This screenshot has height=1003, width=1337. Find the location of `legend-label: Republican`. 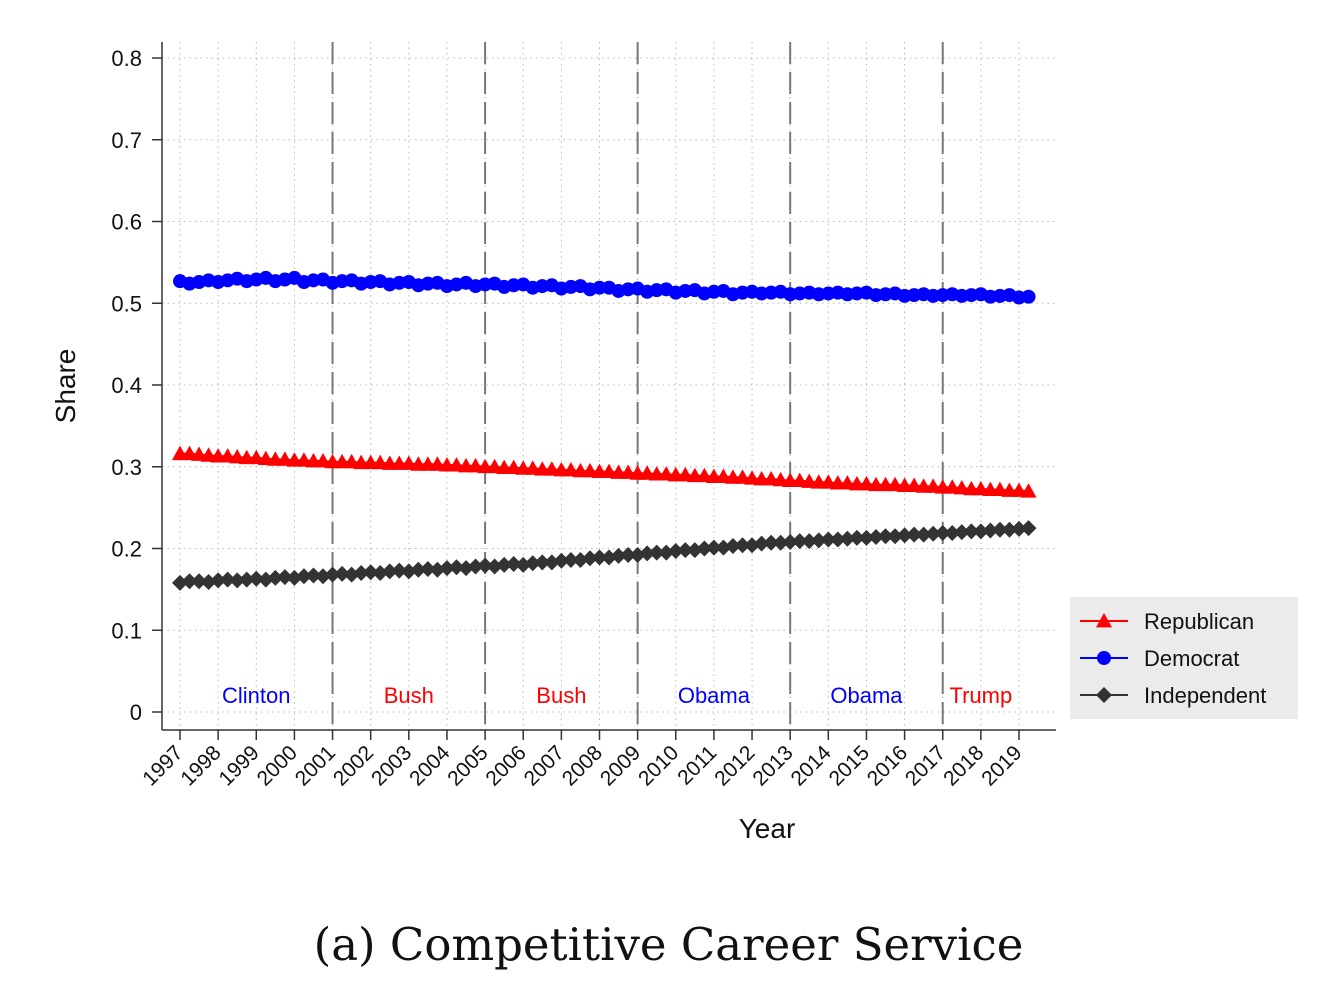

legend-label: Republican is located at coordinates (1199, 621).